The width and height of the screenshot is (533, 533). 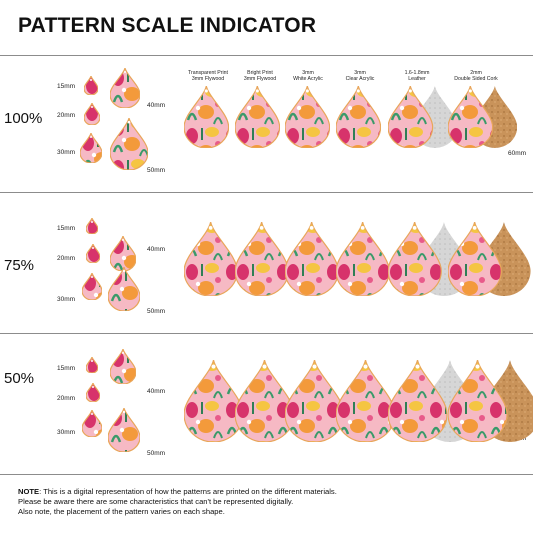 What do you see at coordinates (266, 474) in the screenshot?
I see `divider` at bounding box center [266, 474].